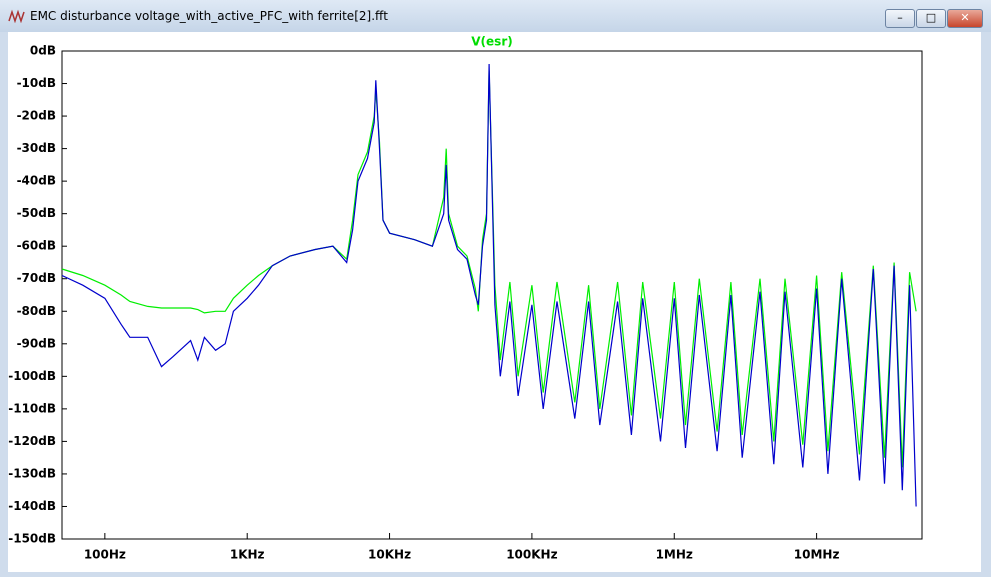 This screenshot has width=991, height=577. What do you see at coordinates (900, 18) in the screenshot?
I see `minimize-button: –` at bounding box center [900, 18].